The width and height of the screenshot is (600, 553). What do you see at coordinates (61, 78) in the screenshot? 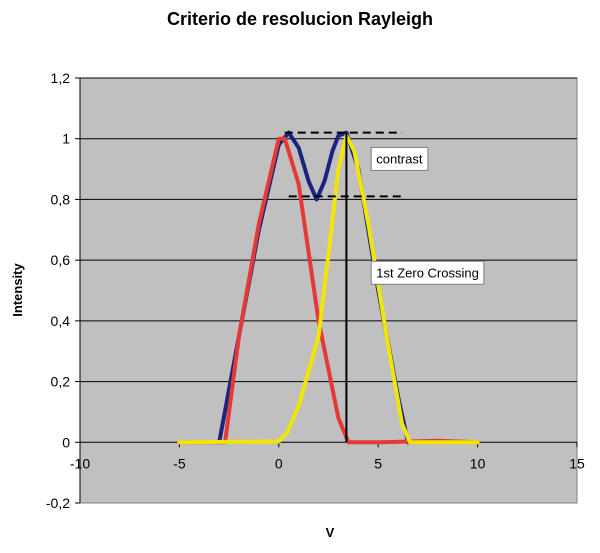
I see `y-tick-label: 1,2` at bounding box center [61, 78].